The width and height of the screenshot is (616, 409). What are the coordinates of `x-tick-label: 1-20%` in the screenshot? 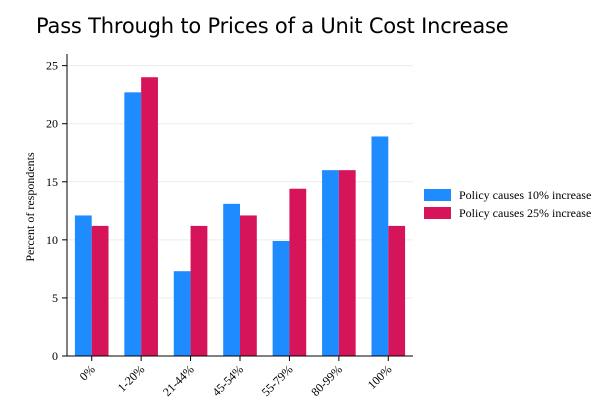 It's located at (131, 378).